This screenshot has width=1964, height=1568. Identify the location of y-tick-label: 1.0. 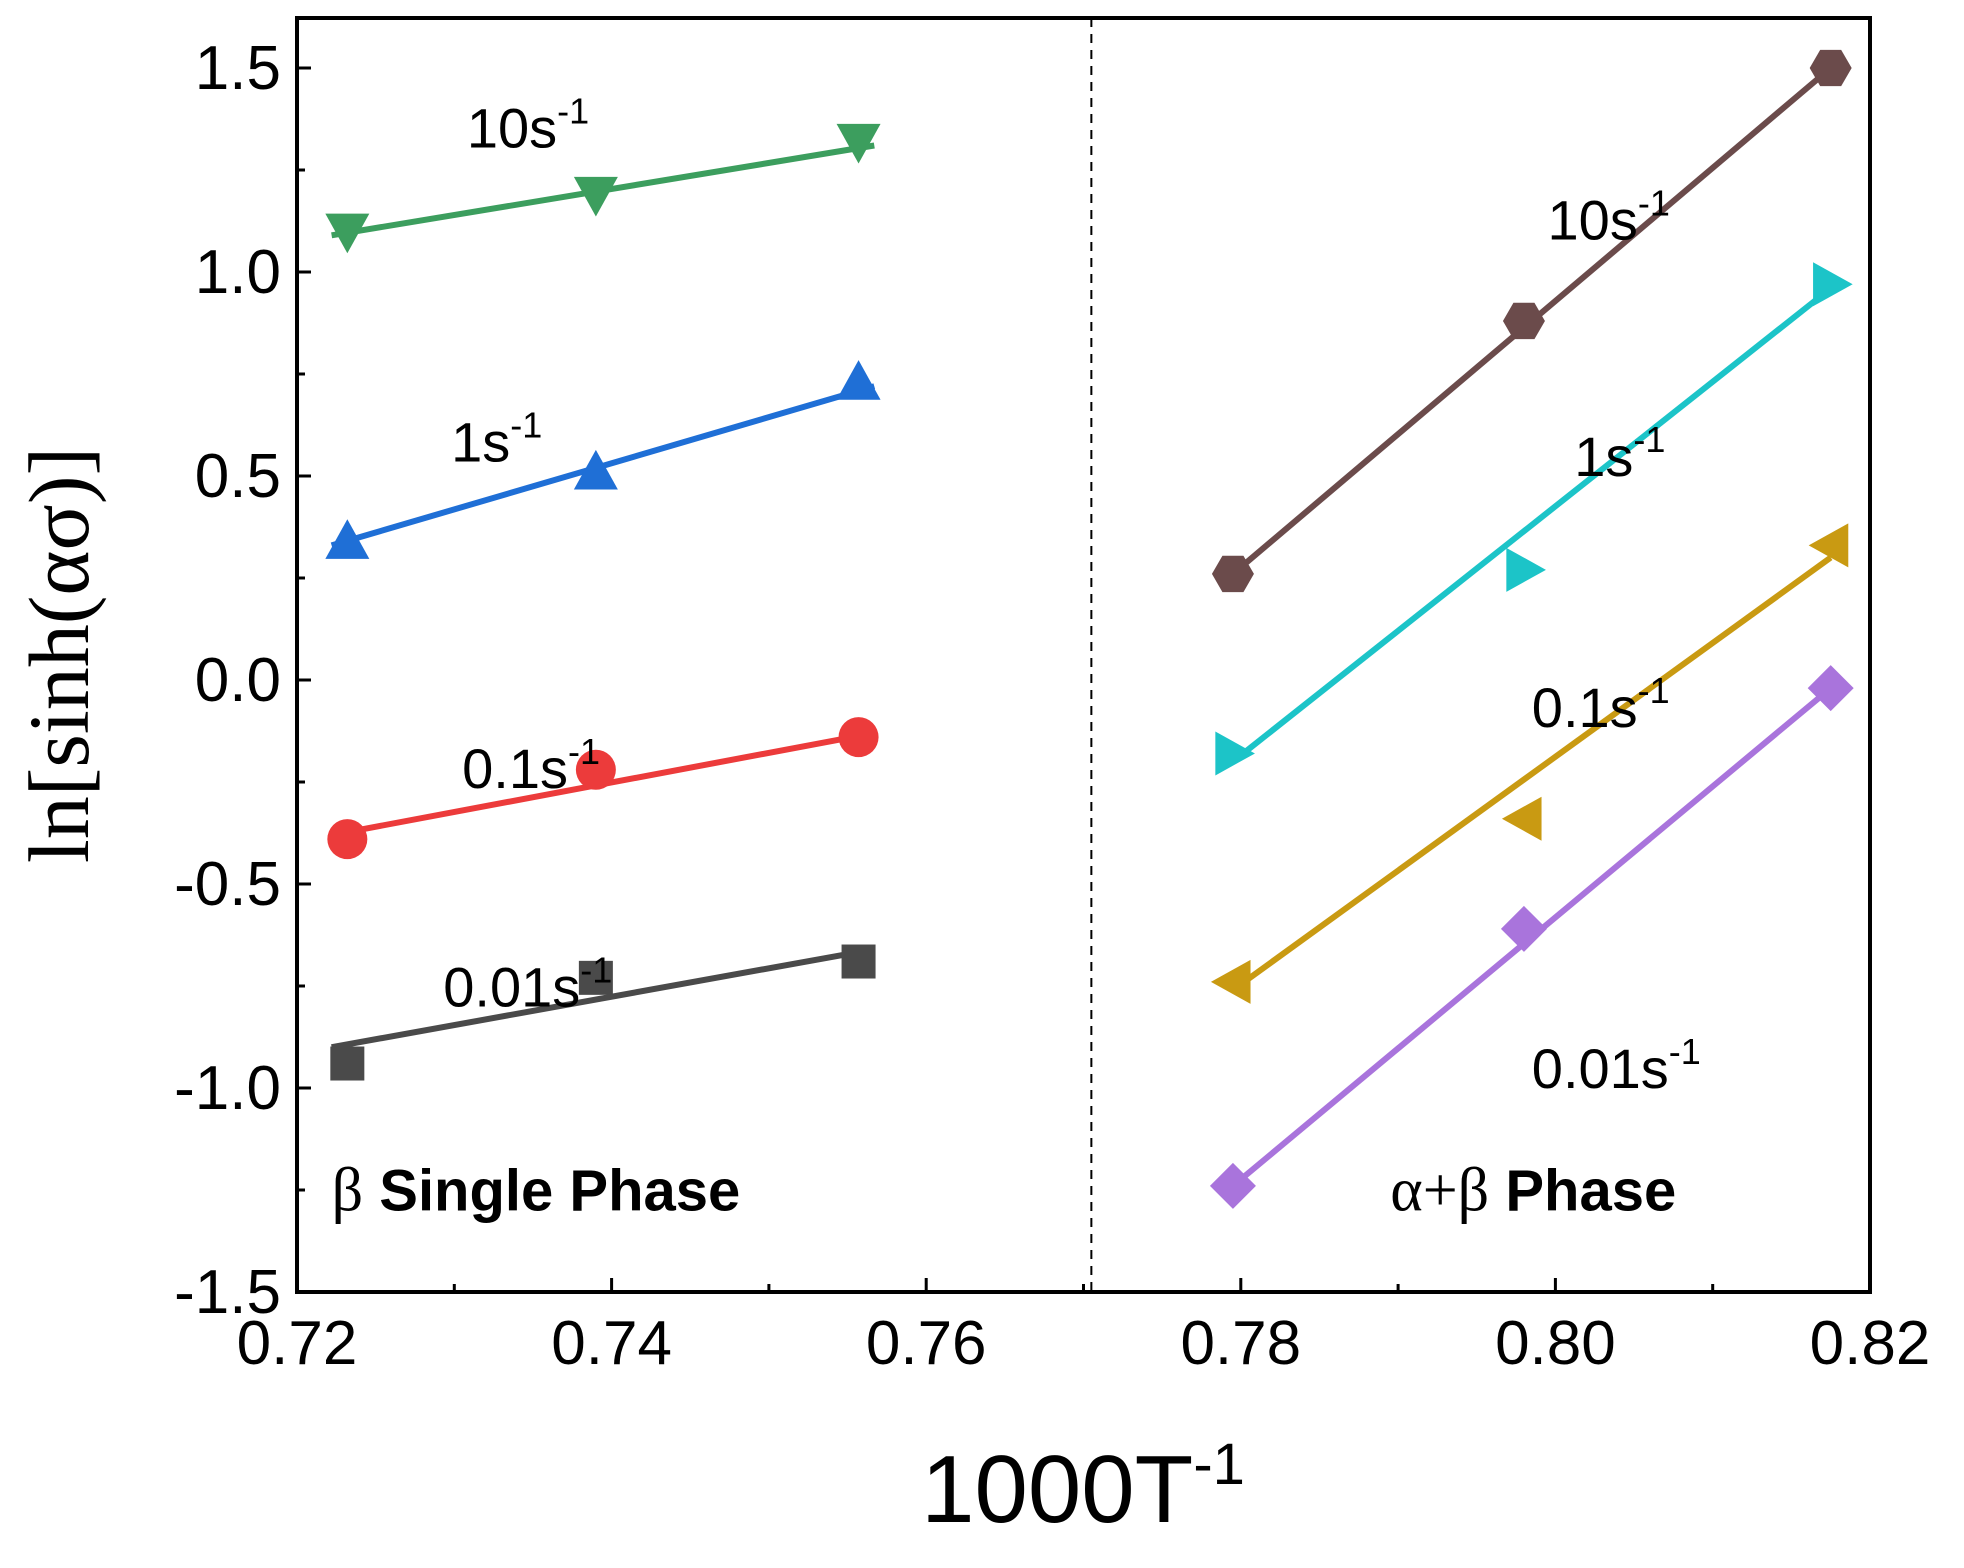
(238, 272).